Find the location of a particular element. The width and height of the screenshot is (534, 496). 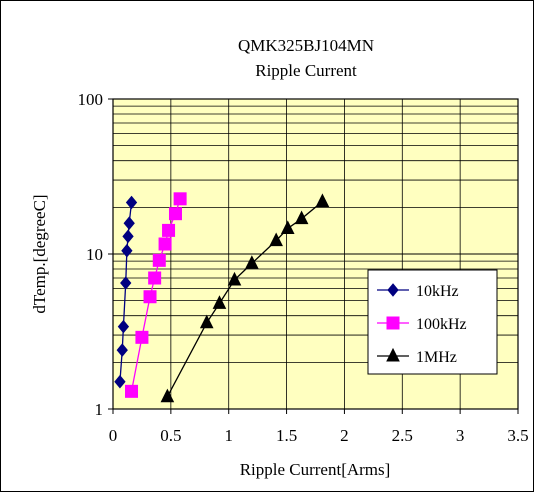

legend-label: 1MHz is located at coordinates (436, 357).